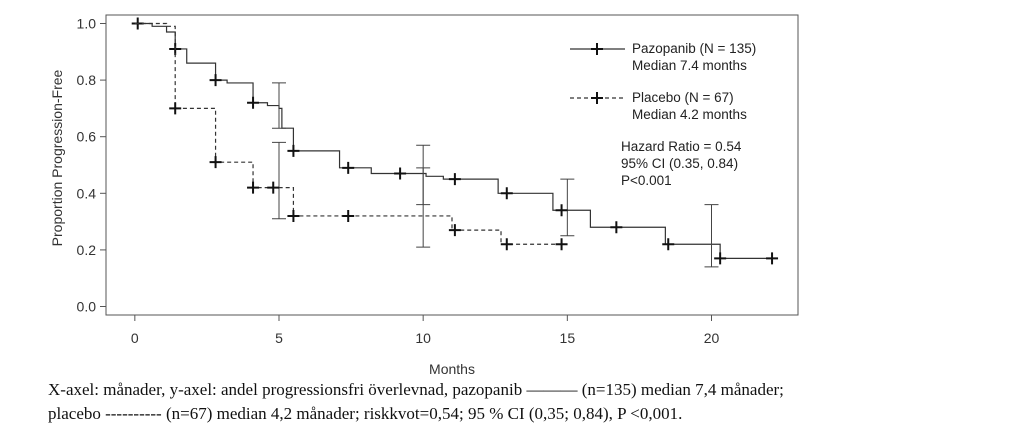  What do you see at coordinates (423, 338) in the screenshot?
I see `x-tick-label: 10` at bounding box center [423, 338].